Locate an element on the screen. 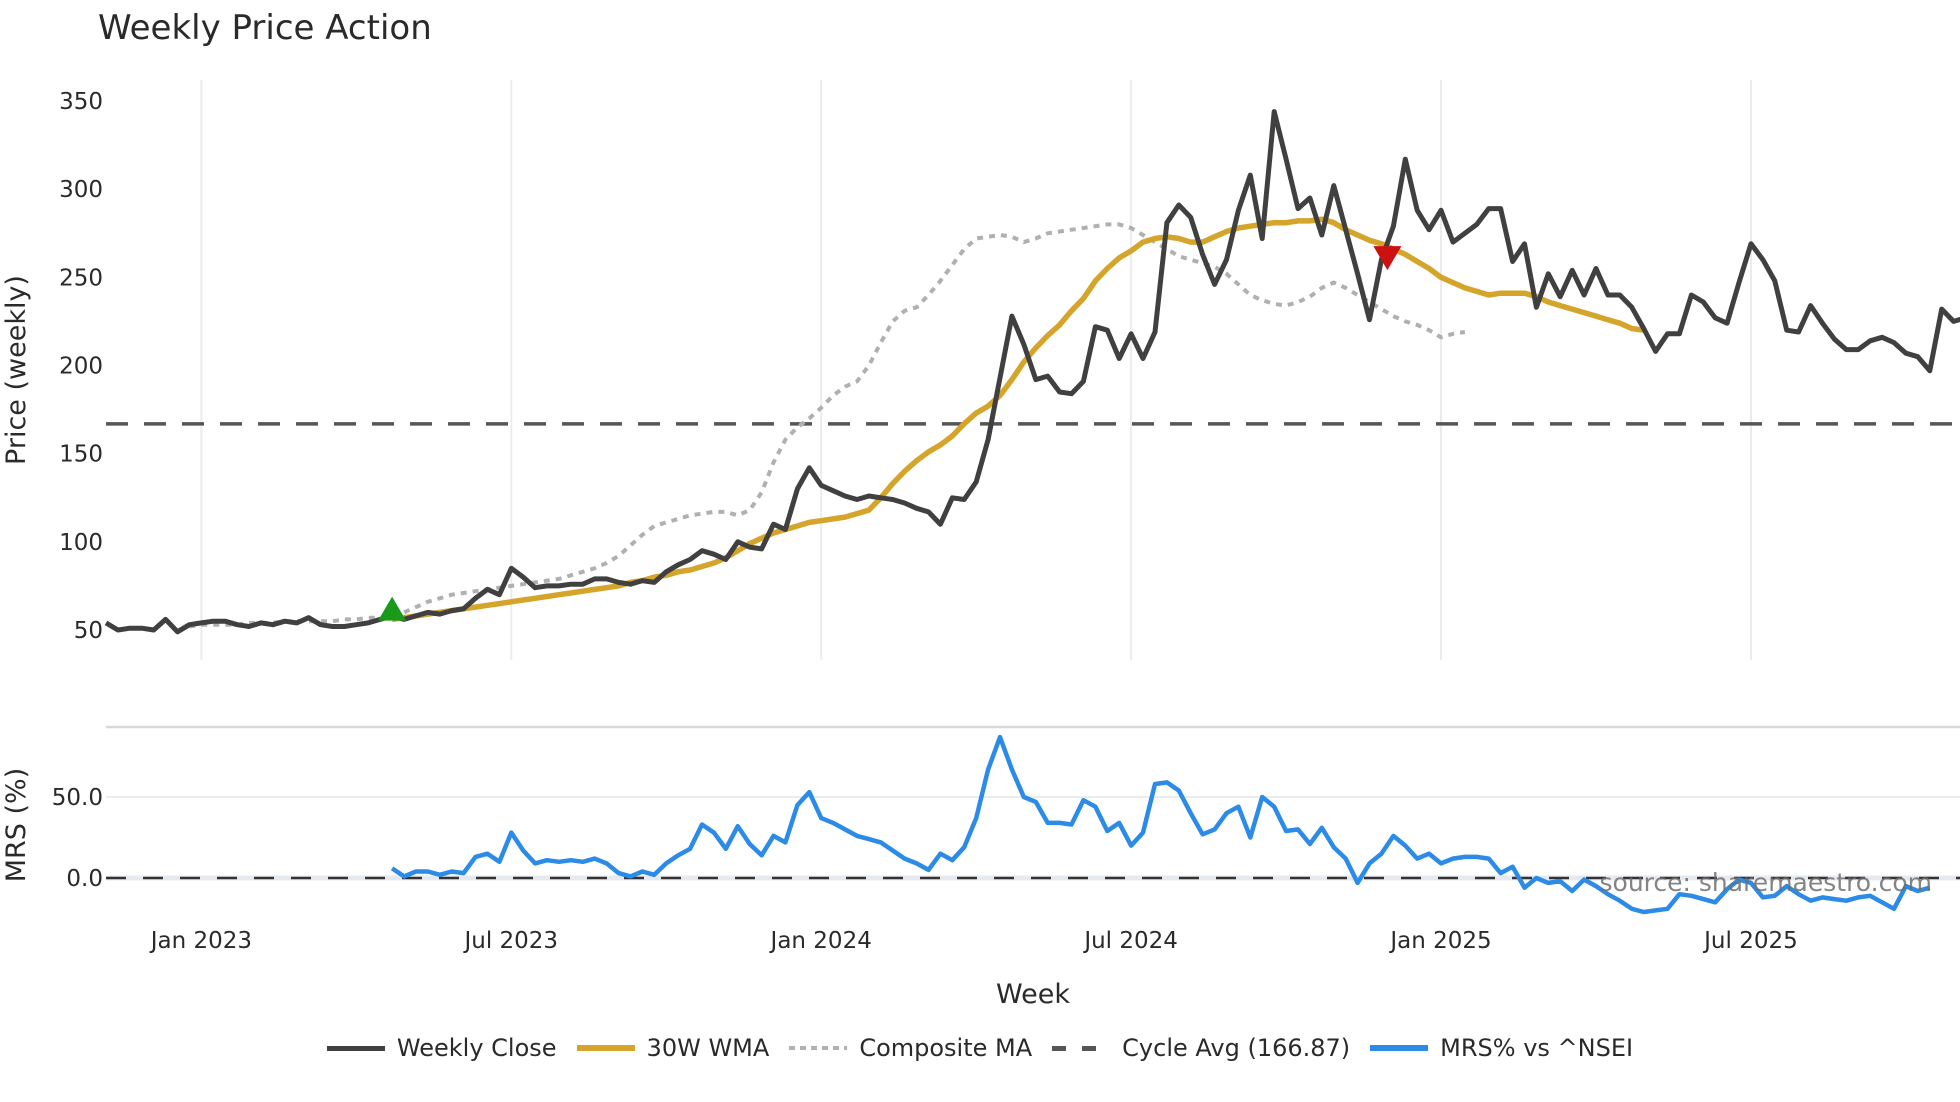 The image size is (1960, 1102). price-y-tick-label: 350 is located at coordinates (81, 102).